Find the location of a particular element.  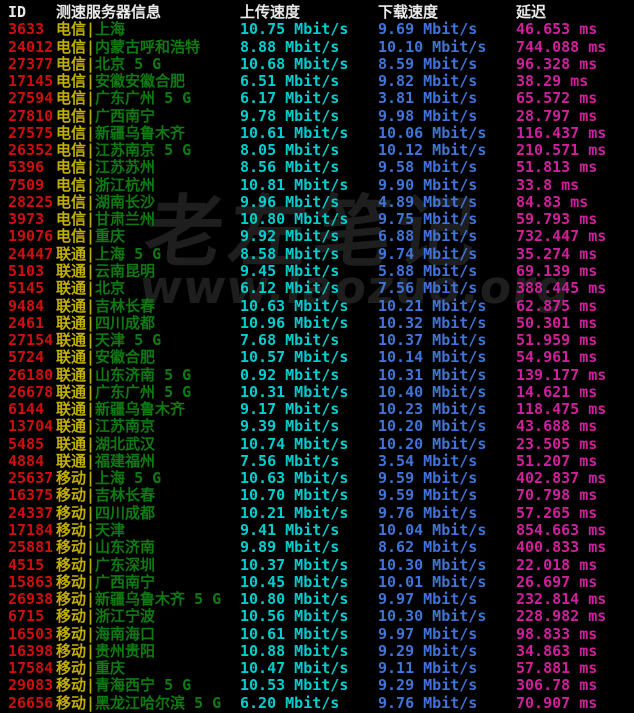

server-info: 移动|广东深圳 is located at coordinates (148, 565).